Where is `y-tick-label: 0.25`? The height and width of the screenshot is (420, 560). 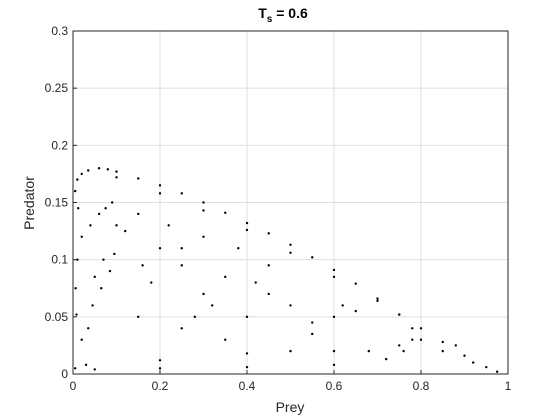
y-tick-label: 0.25 is located at coordinates (57, 88).